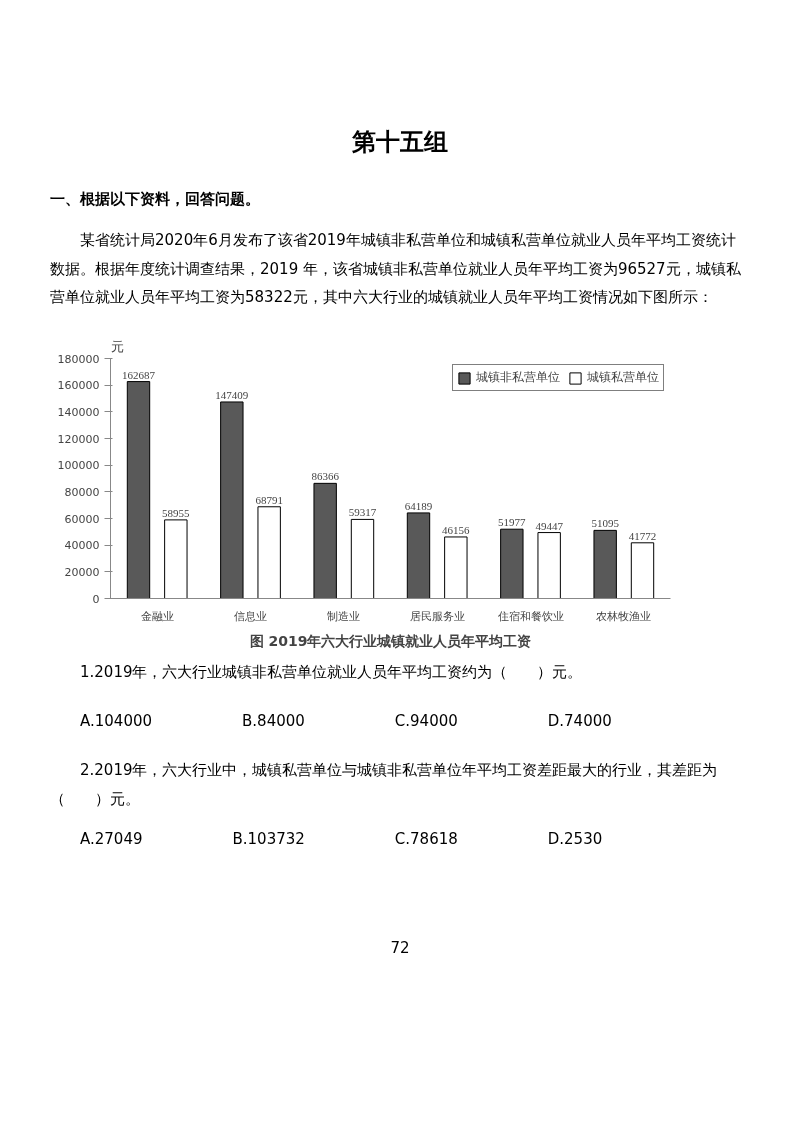 Image resolution: width=800 pixels, height=1124 pixels. What do you see at coordinates (78, 386) in the screenshot?
I see `y-tick-label: 160000` at bounding box center [78, 386].